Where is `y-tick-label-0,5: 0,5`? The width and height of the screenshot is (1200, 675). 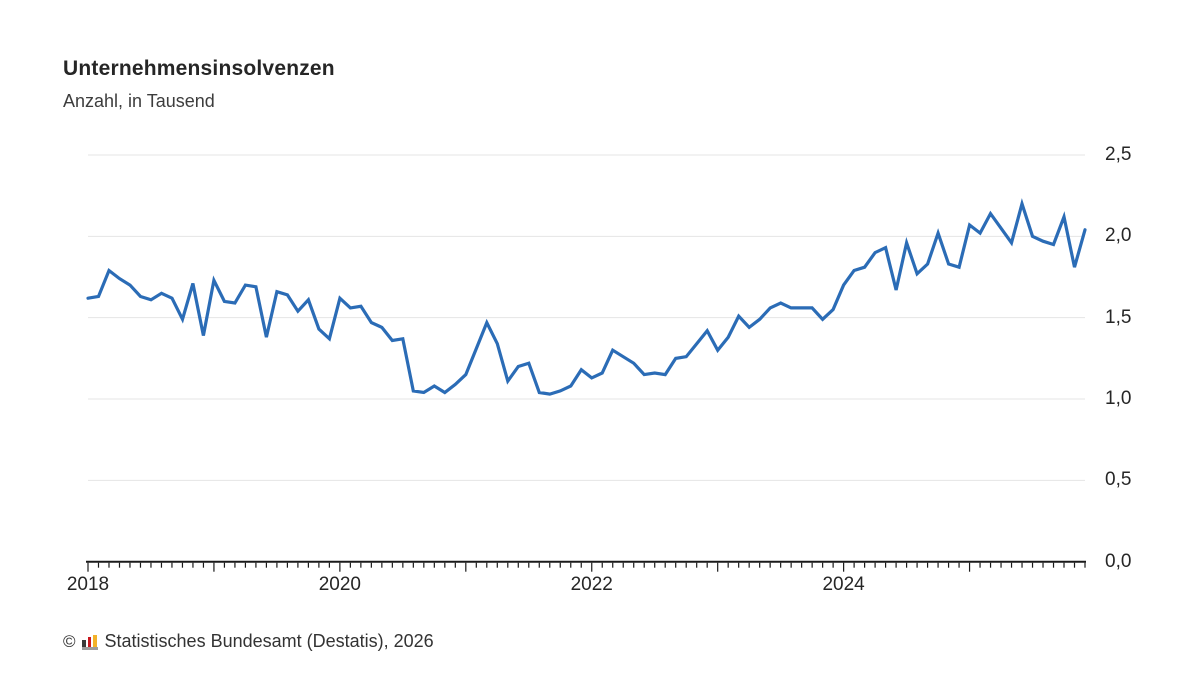 y-tick-label-0,5: 0,5 is located at coordinates (1118, 480).